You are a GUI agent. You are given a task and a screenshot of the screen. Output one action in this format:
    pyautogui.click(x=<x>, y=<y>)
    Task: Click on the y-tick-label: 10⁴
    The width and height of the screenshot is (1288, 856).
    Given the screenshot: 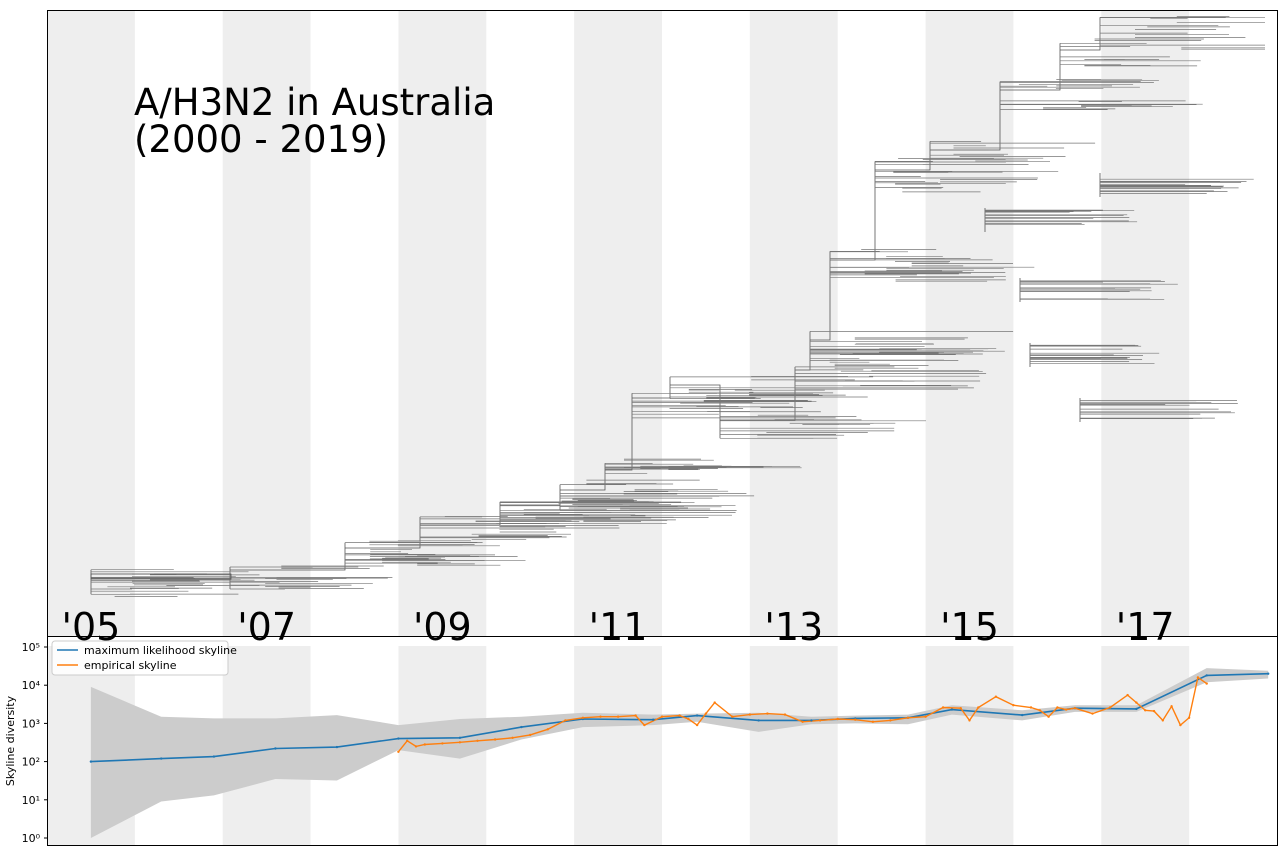 What is the action you would take?
    pyautogui.click(x=31, y=685)
    